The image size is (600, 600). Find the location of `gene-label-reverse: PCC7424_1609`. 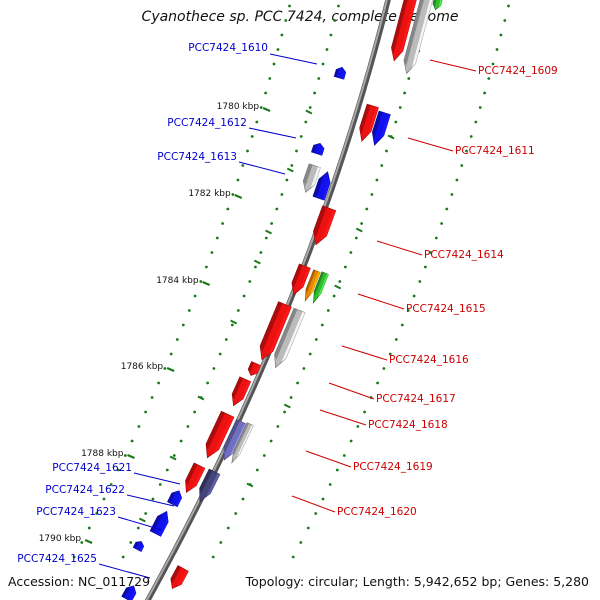

gene-label-reverse: PCC7424_1609 is located at coordinates (518, 71).